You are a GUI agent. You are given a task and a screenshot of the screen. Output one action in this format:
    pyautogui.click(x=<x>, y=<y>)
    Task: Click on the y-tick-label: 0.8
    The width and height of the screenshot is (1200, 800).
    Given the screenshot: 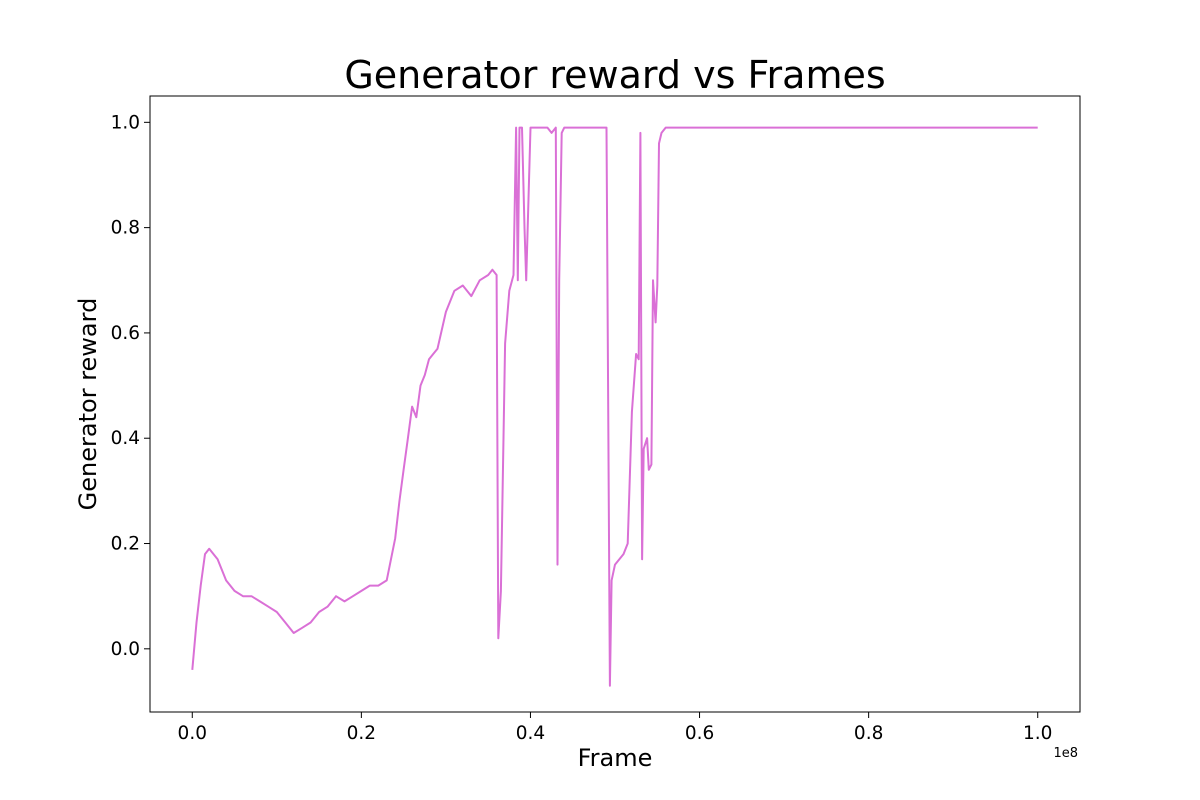 What is the action you would take?
    pyautogui.click(x=125, y=228)
    